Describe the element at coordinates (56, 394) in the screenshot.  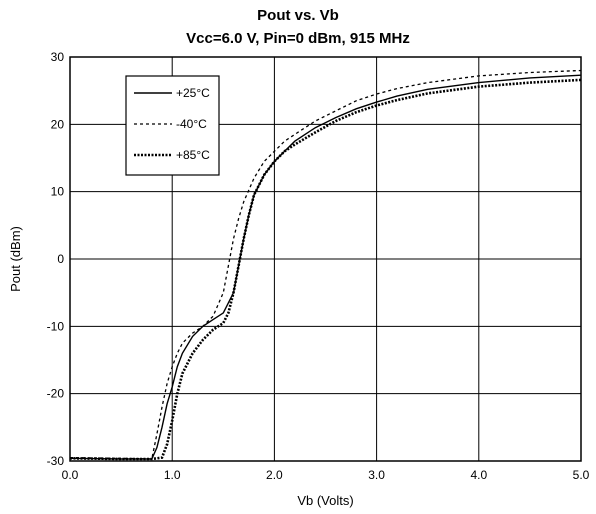
I see `y-tick-label: -20` at that location.